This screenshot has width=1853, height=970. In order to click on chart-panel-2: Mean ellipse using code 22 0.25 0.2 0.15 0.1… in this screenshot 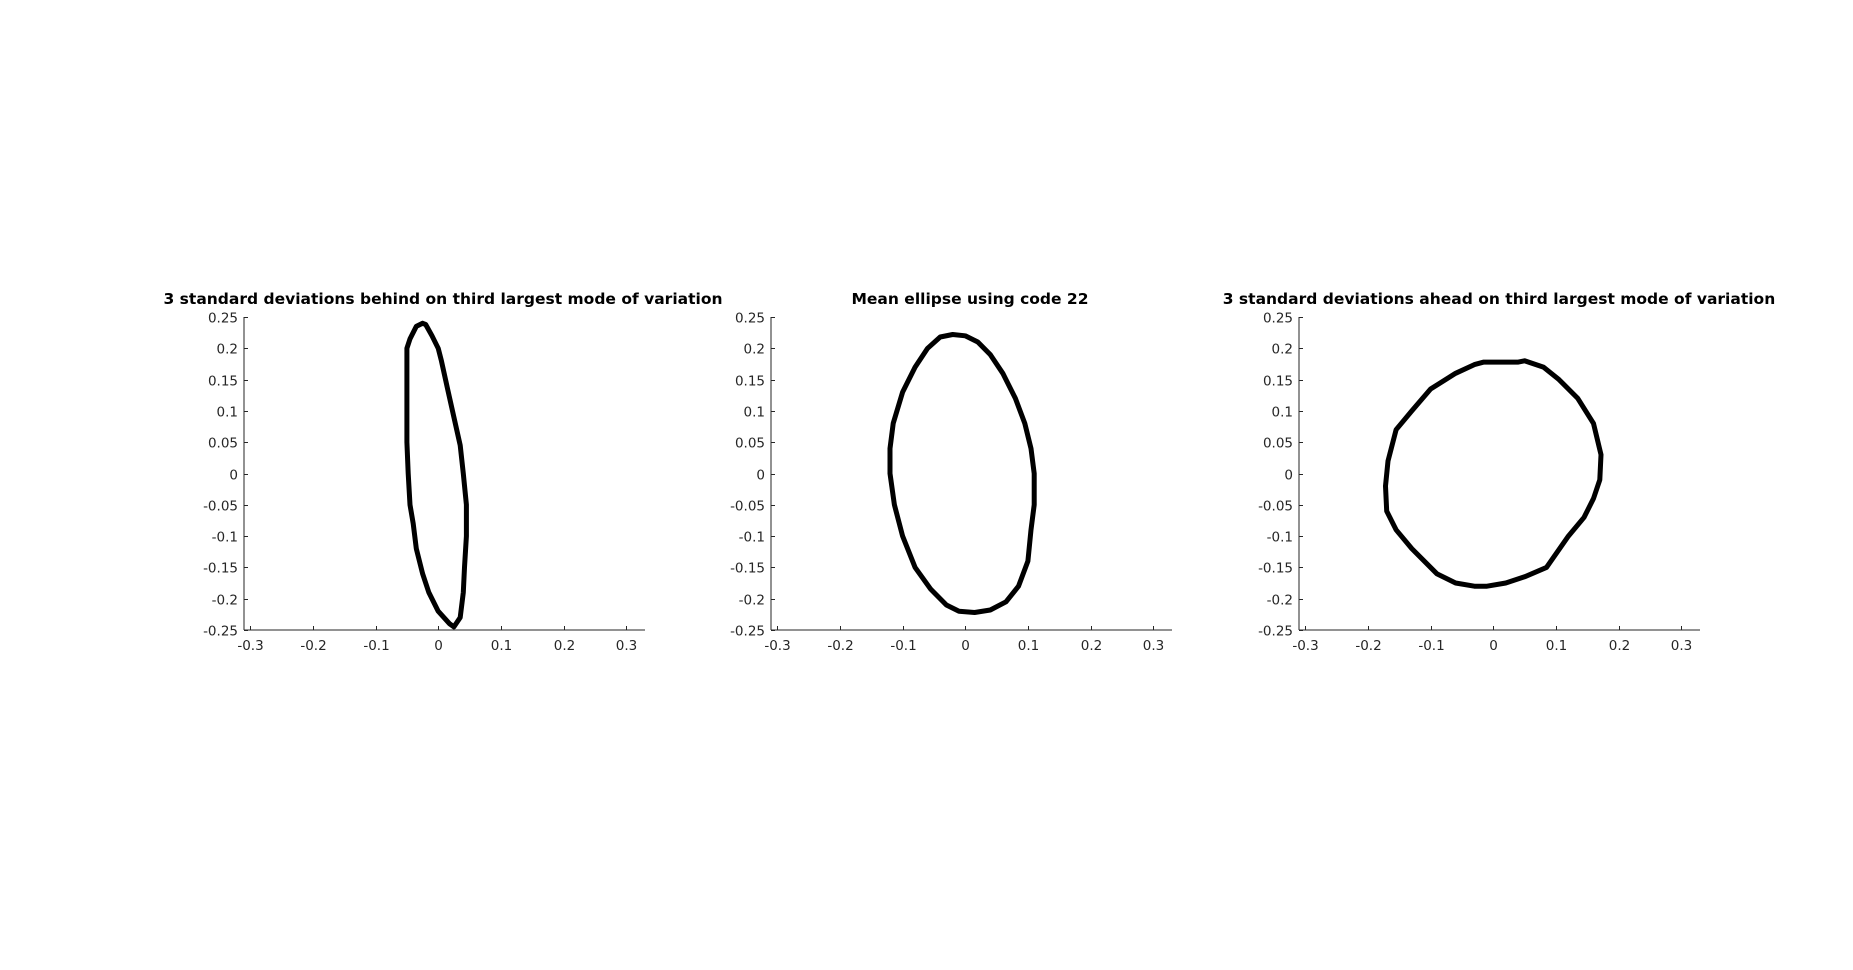, I will do `click(951, 472)`.